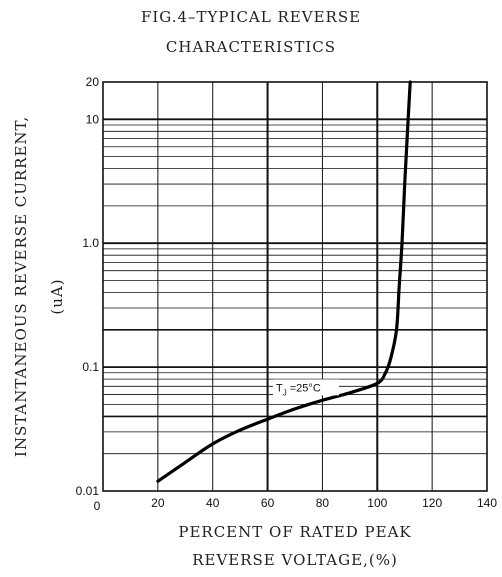  I want to click on x-tick-label: 0, so click(97, 506).